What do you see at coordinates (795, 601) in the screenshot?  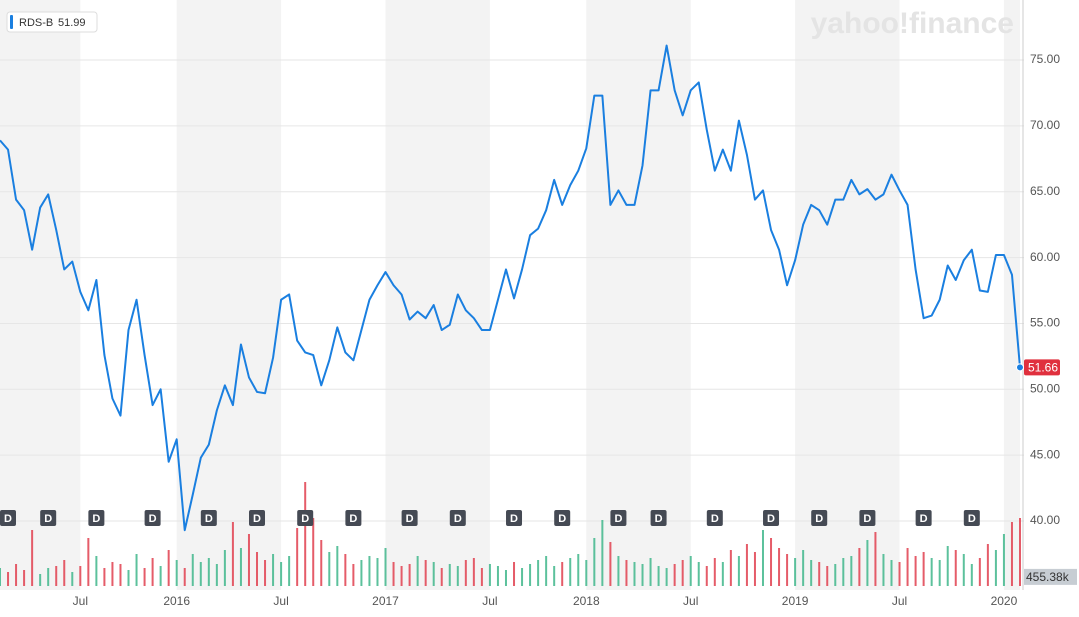 I see `x-tick-label: 2019` at bounding box center [795, 601].